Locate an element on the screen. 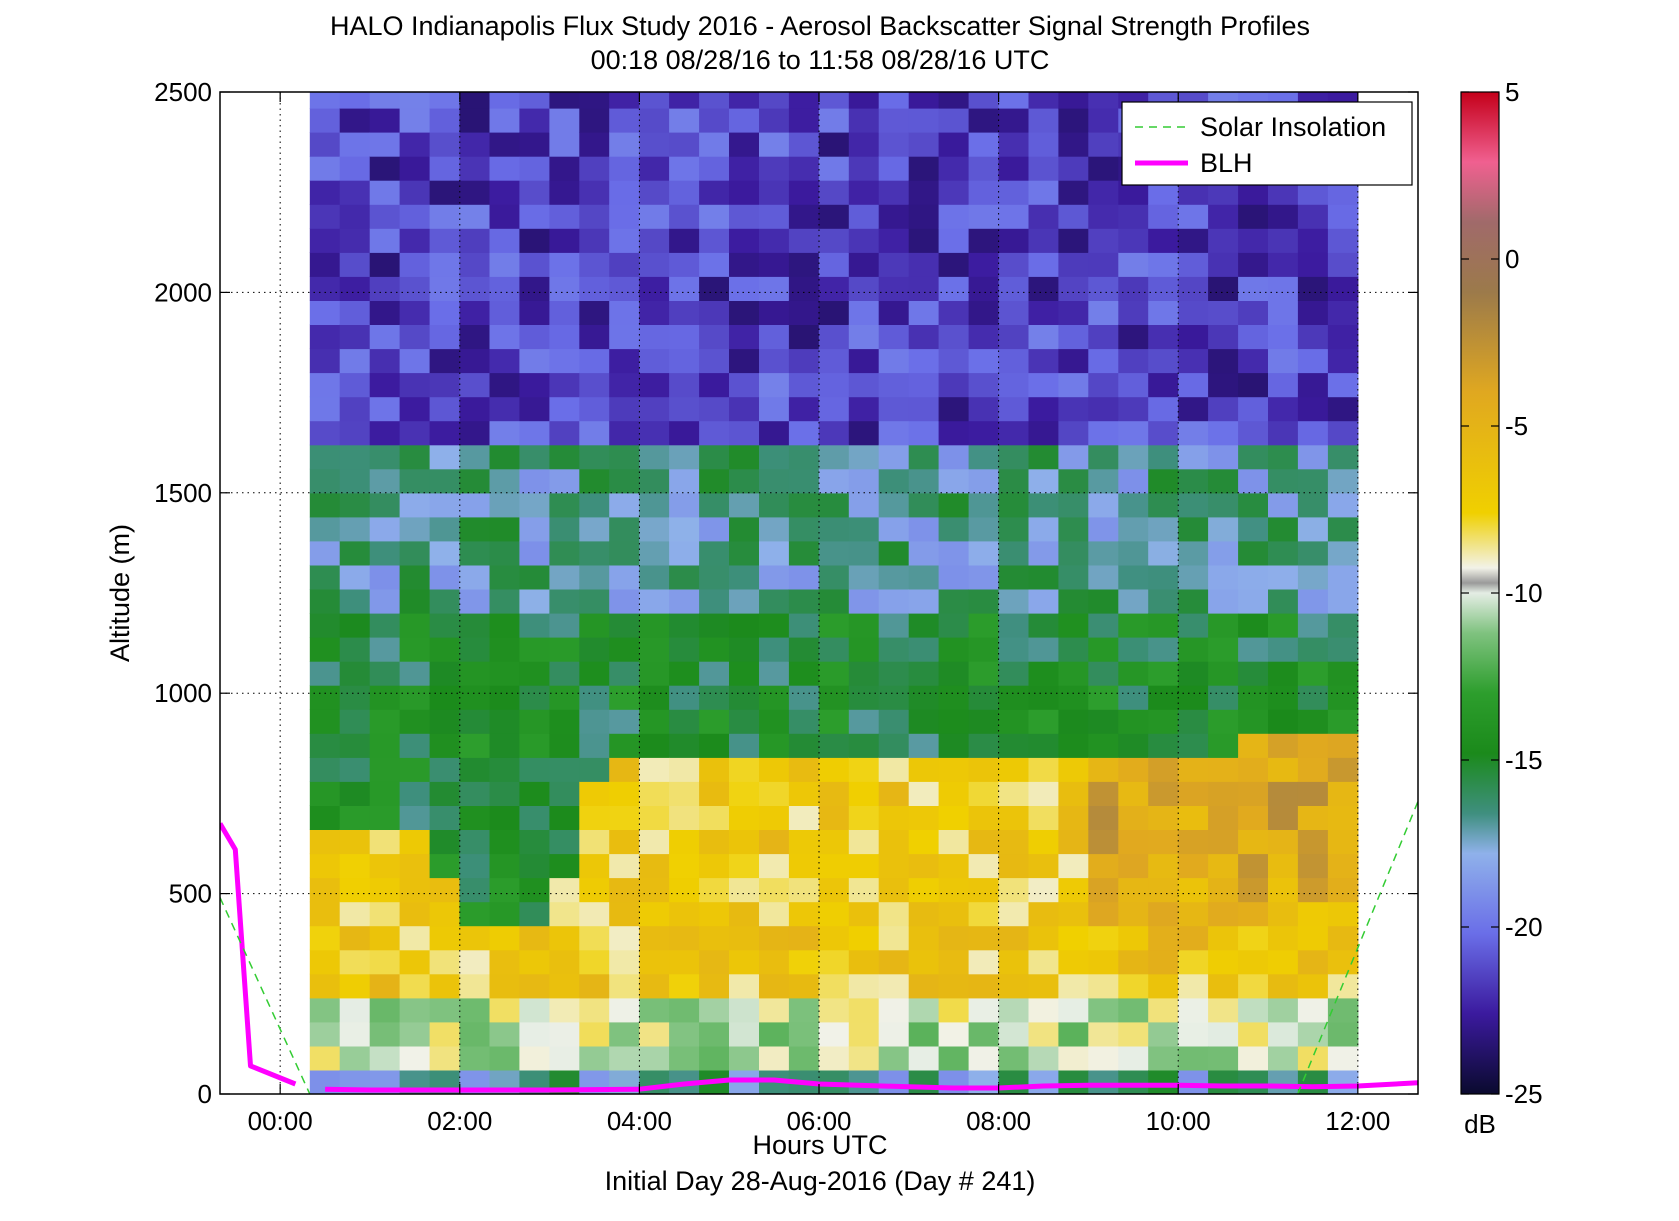 The width and height of the screenshot is (1679, 1221). colorbar-tick-label: -20 is located at coordinates (1524, 927).